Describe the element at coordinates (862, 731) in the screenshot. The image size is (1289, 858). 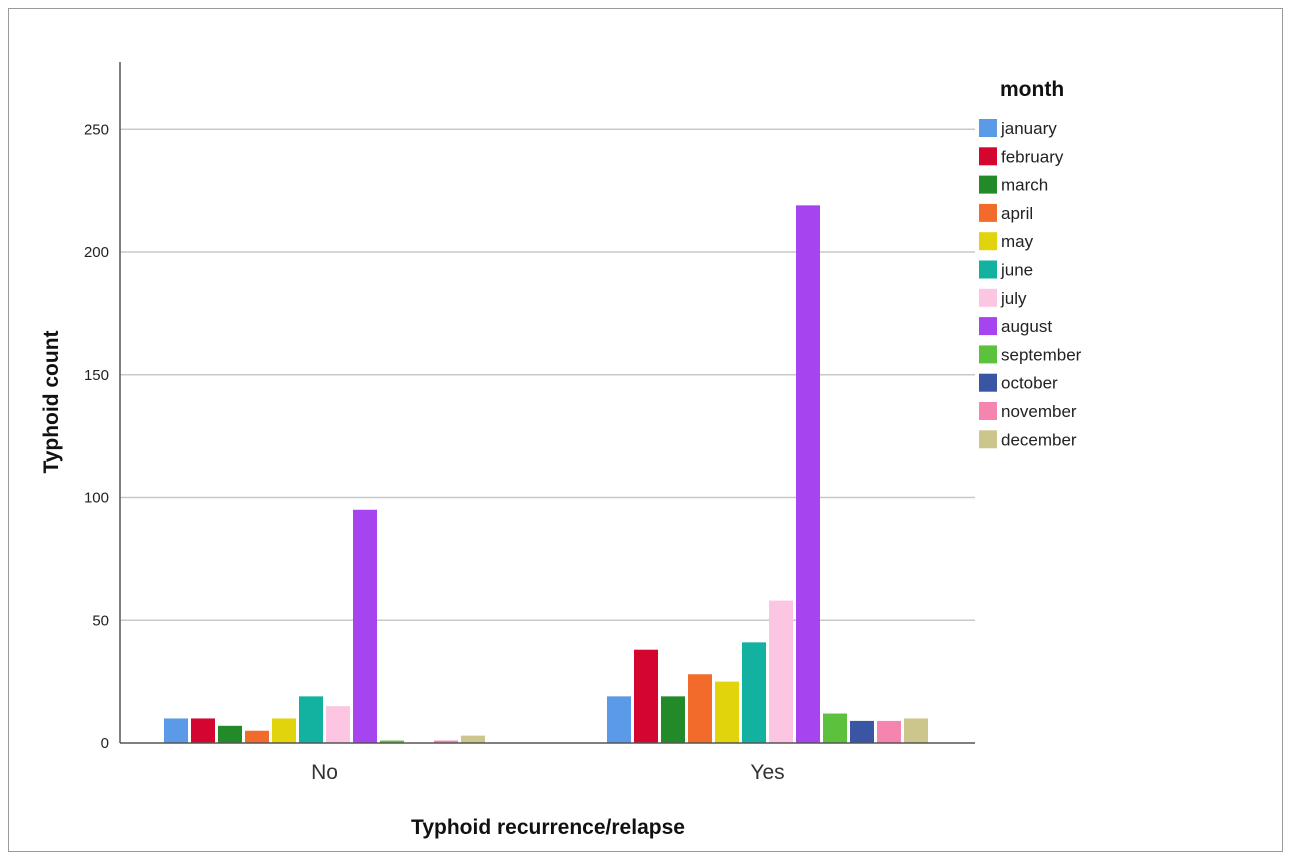
I see `bar-october-yes` at that location.